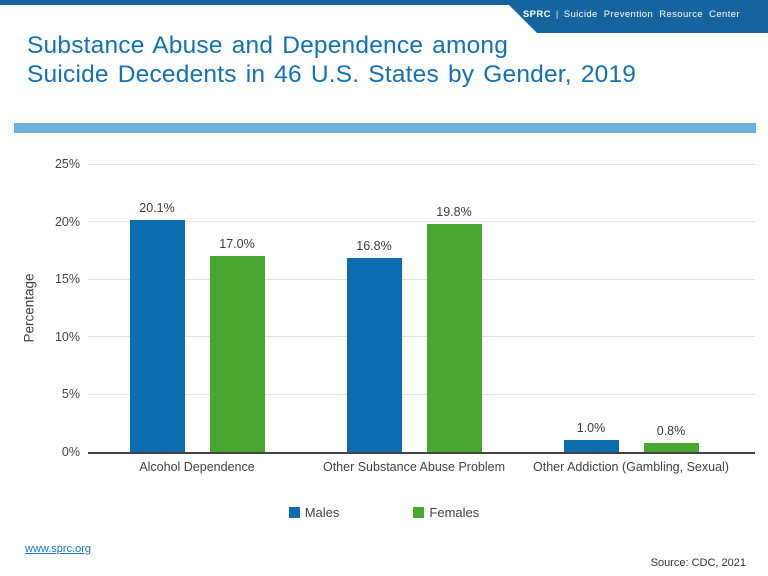 The height and width of the screenshot is (576, 768). I want to click on source-note: Source: CDC, 2021, so click(698, 563).